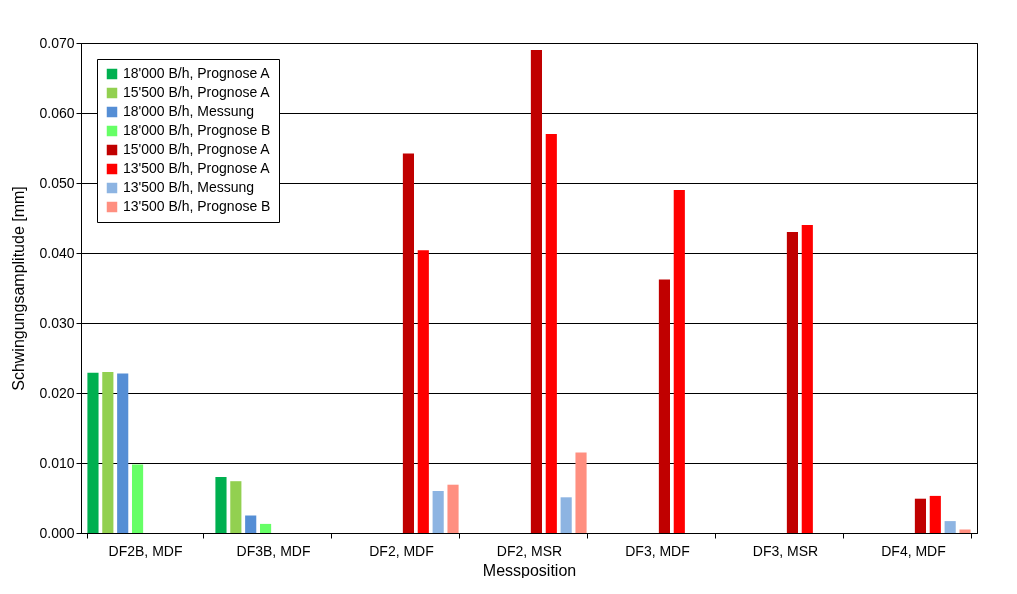  I want to click on y-tick-label: 0.070, so click(57, 42).